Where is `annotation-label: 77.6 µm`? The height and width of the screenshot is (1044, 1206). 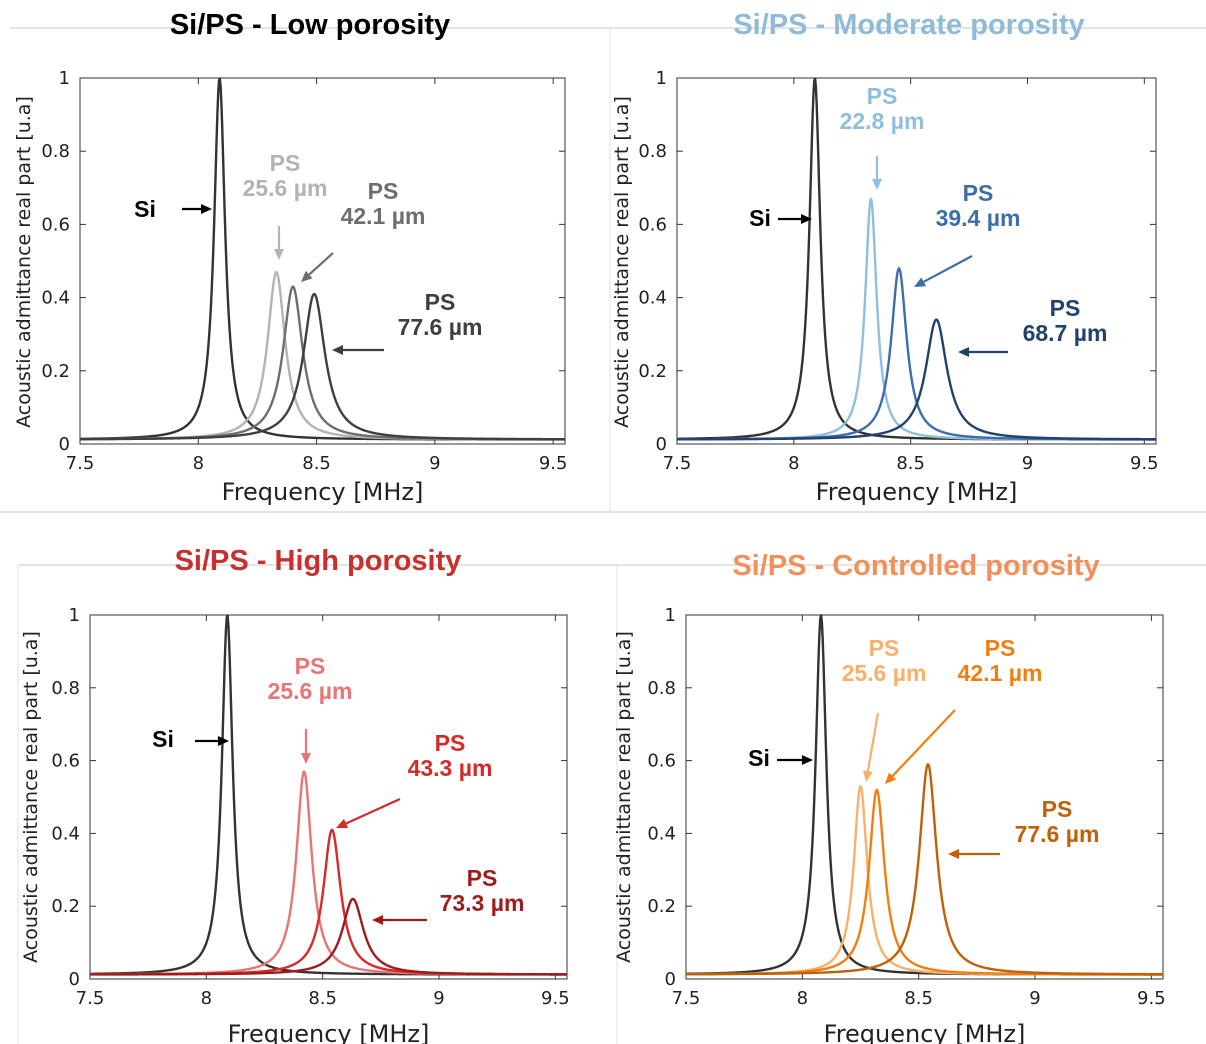 annotation-label: 77.6 µm is located at coordinates (440, 327).